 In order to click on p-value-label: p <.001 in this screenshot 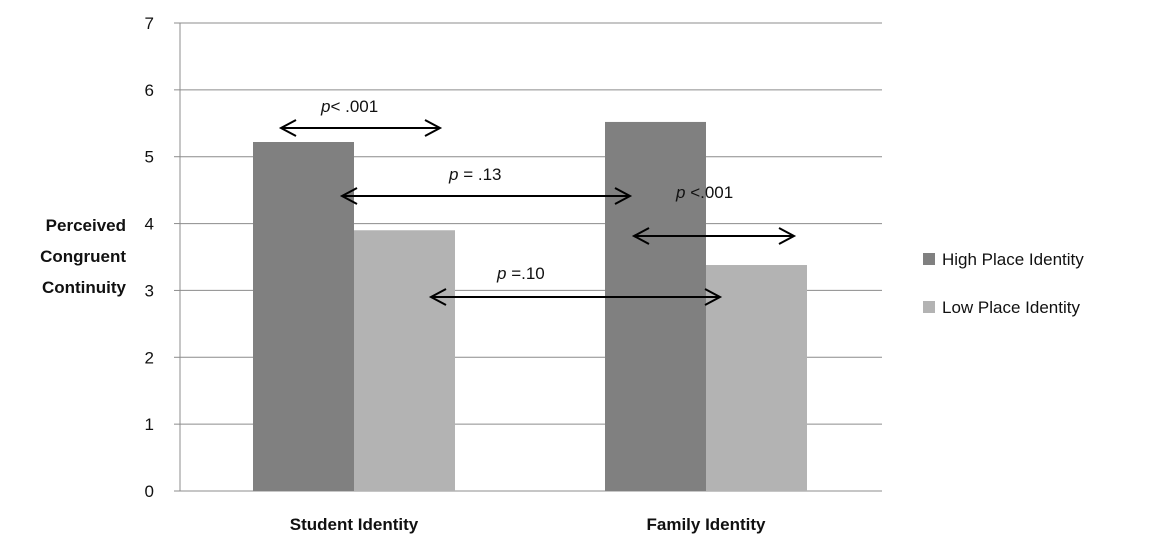, I will do `click(704, 192)`.